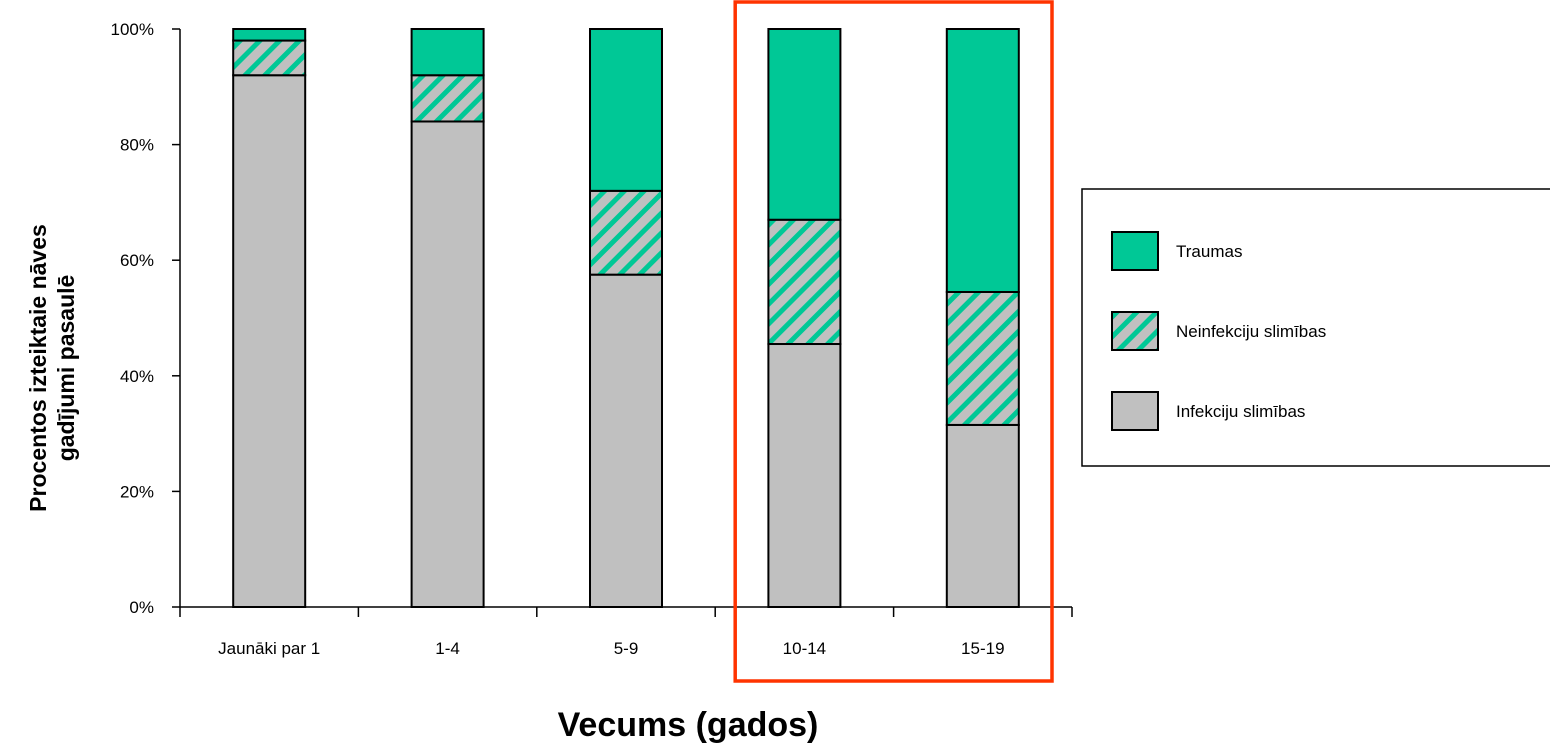 The image size is (1550, 743). What do you see at coordinates (269, 648) in the screenshot?
I see `x-tick-label: Jaunāki par 1` at bounding box center [269, 648].